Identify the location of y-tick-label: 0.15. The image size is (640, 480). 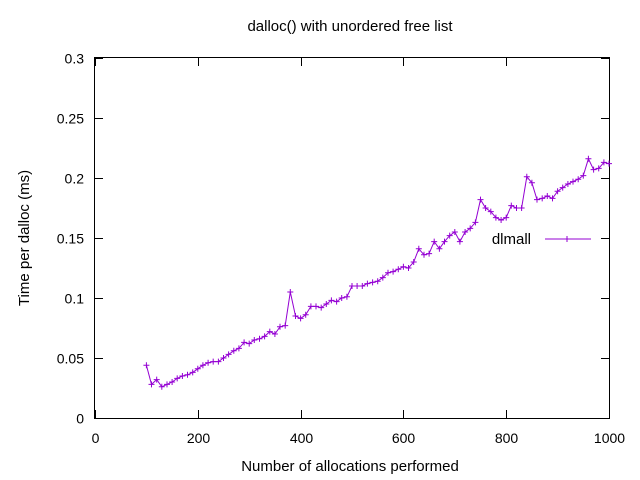
(70, 239).